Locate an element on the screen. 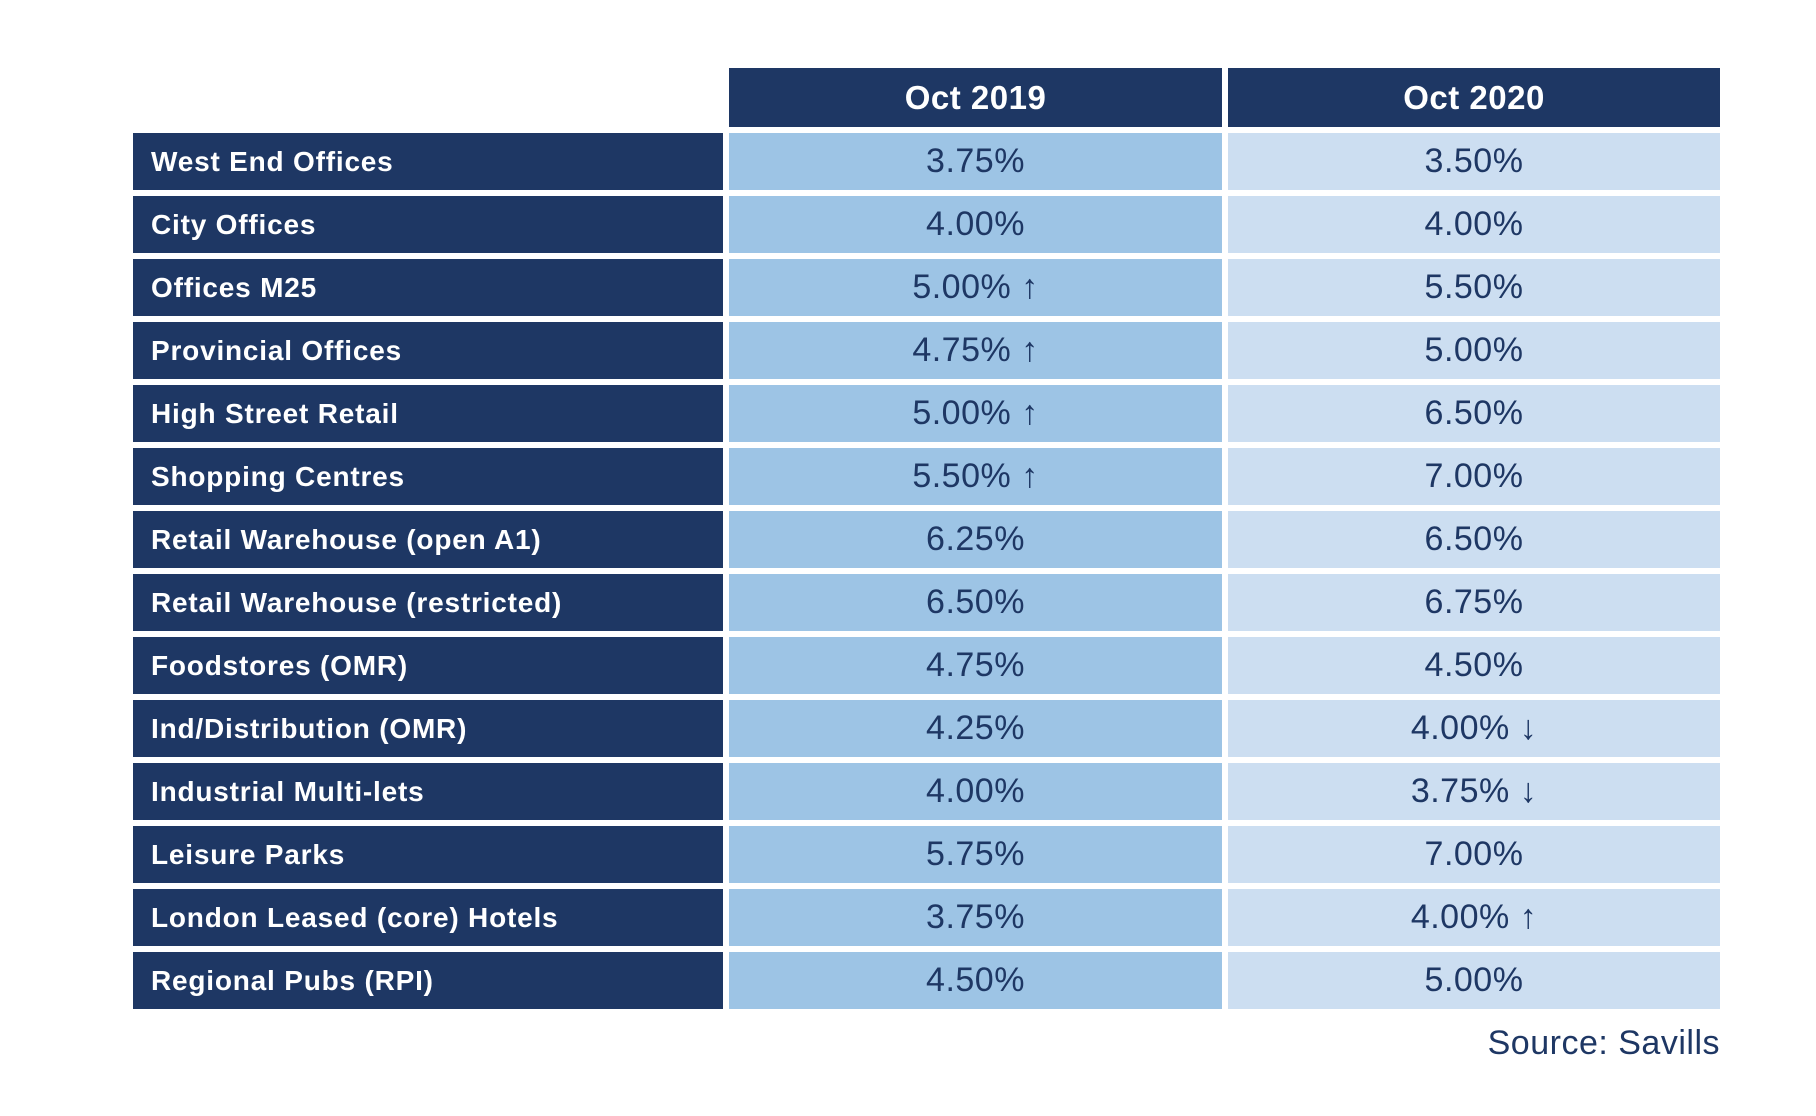 This screenshot has height=1116, width=1816. value-cell-oct2019: 5.50% ↑ is located at coordinates (975, 476).